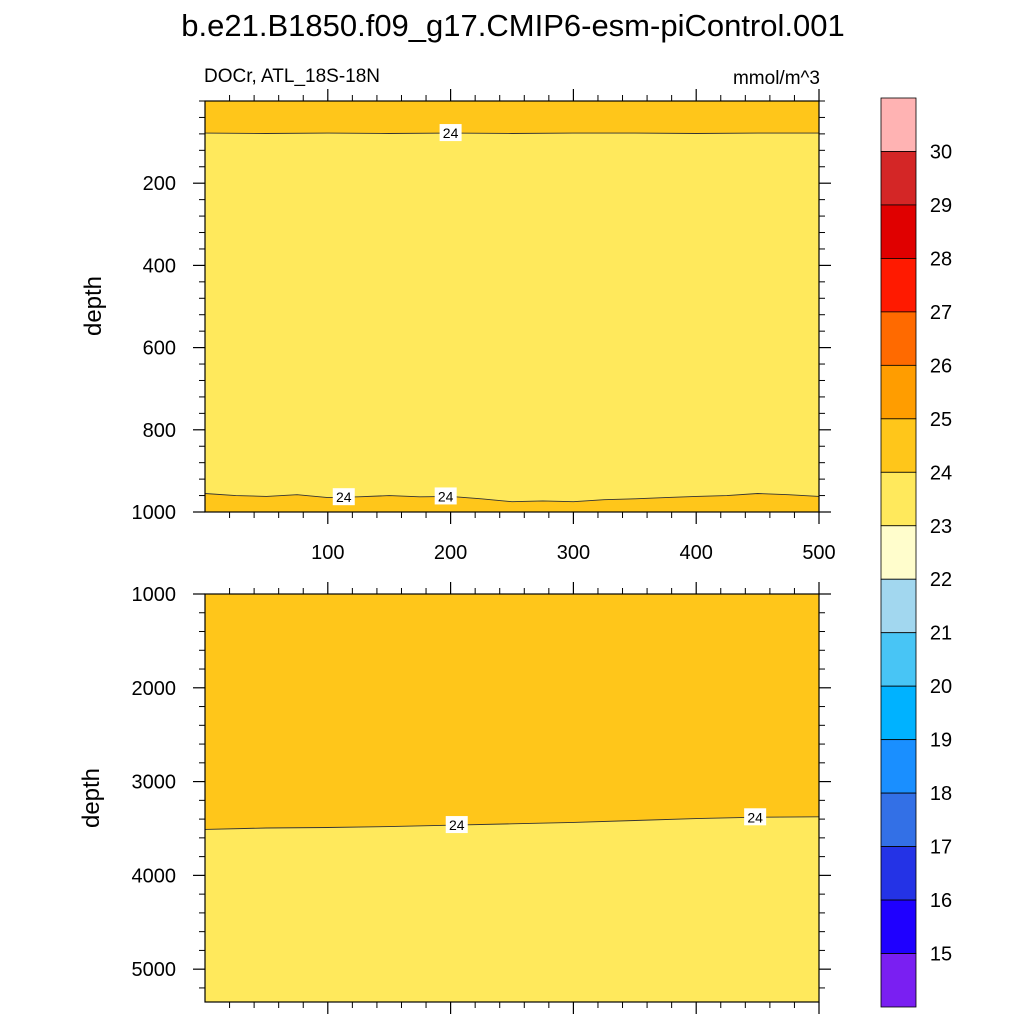 The height and width of the screenshot is (1024, 1024). What do you see at coordinates (512, 498) in the screenshot?
I see `upper-contour-line` at bounding box center [512, 498].